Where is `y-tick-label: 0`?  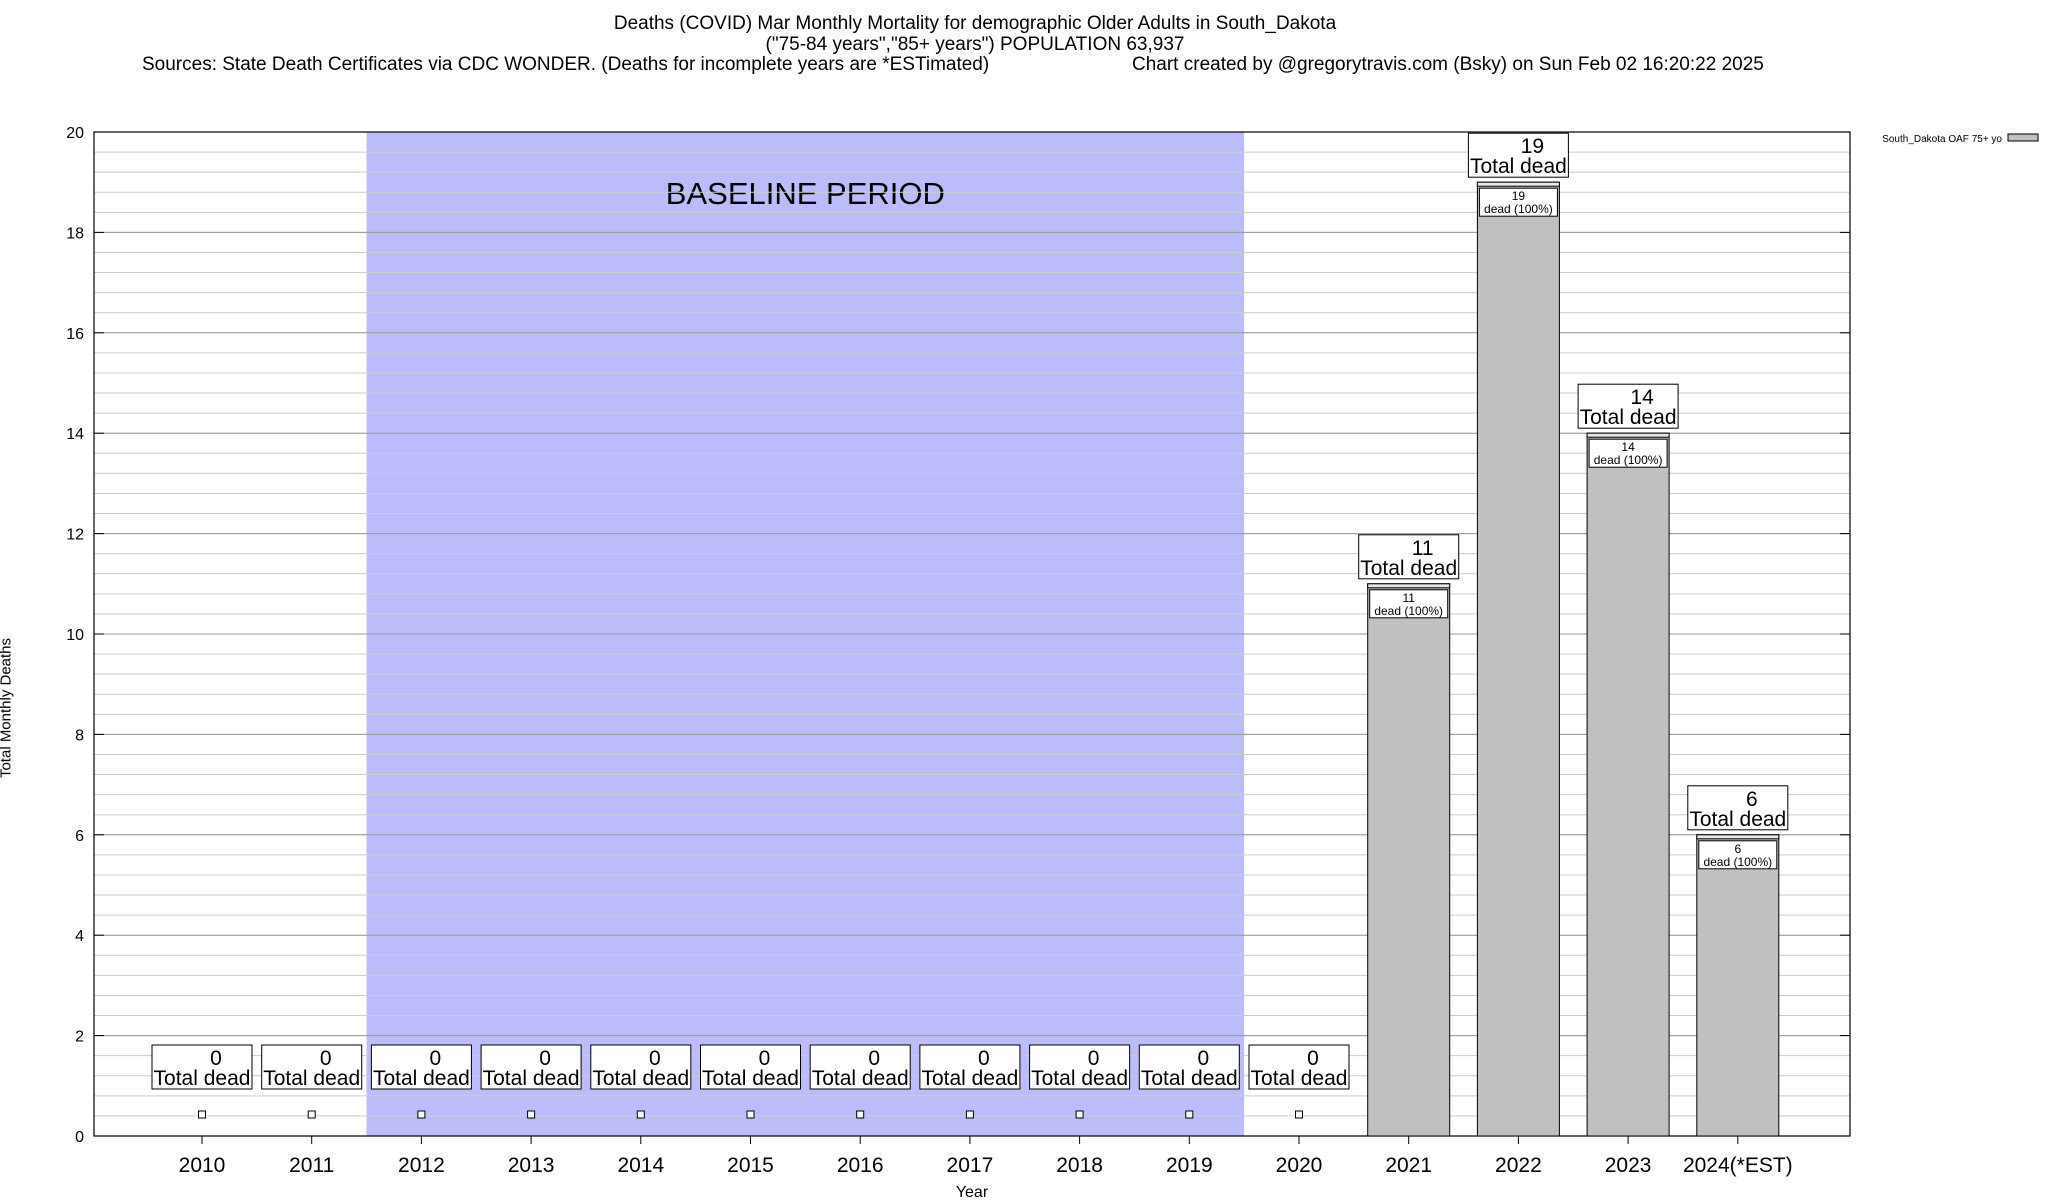 y-tick-label: 0 is located at coordinates (79, 1137).